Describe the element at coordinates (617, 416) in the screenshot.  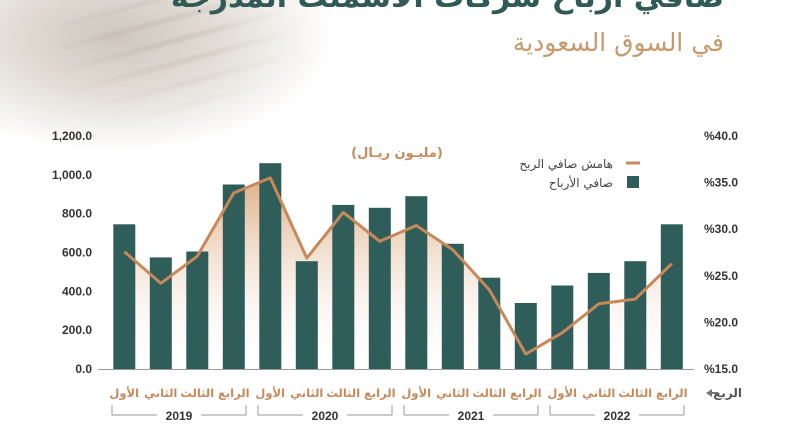
I see `year-label: 2022` at that location.